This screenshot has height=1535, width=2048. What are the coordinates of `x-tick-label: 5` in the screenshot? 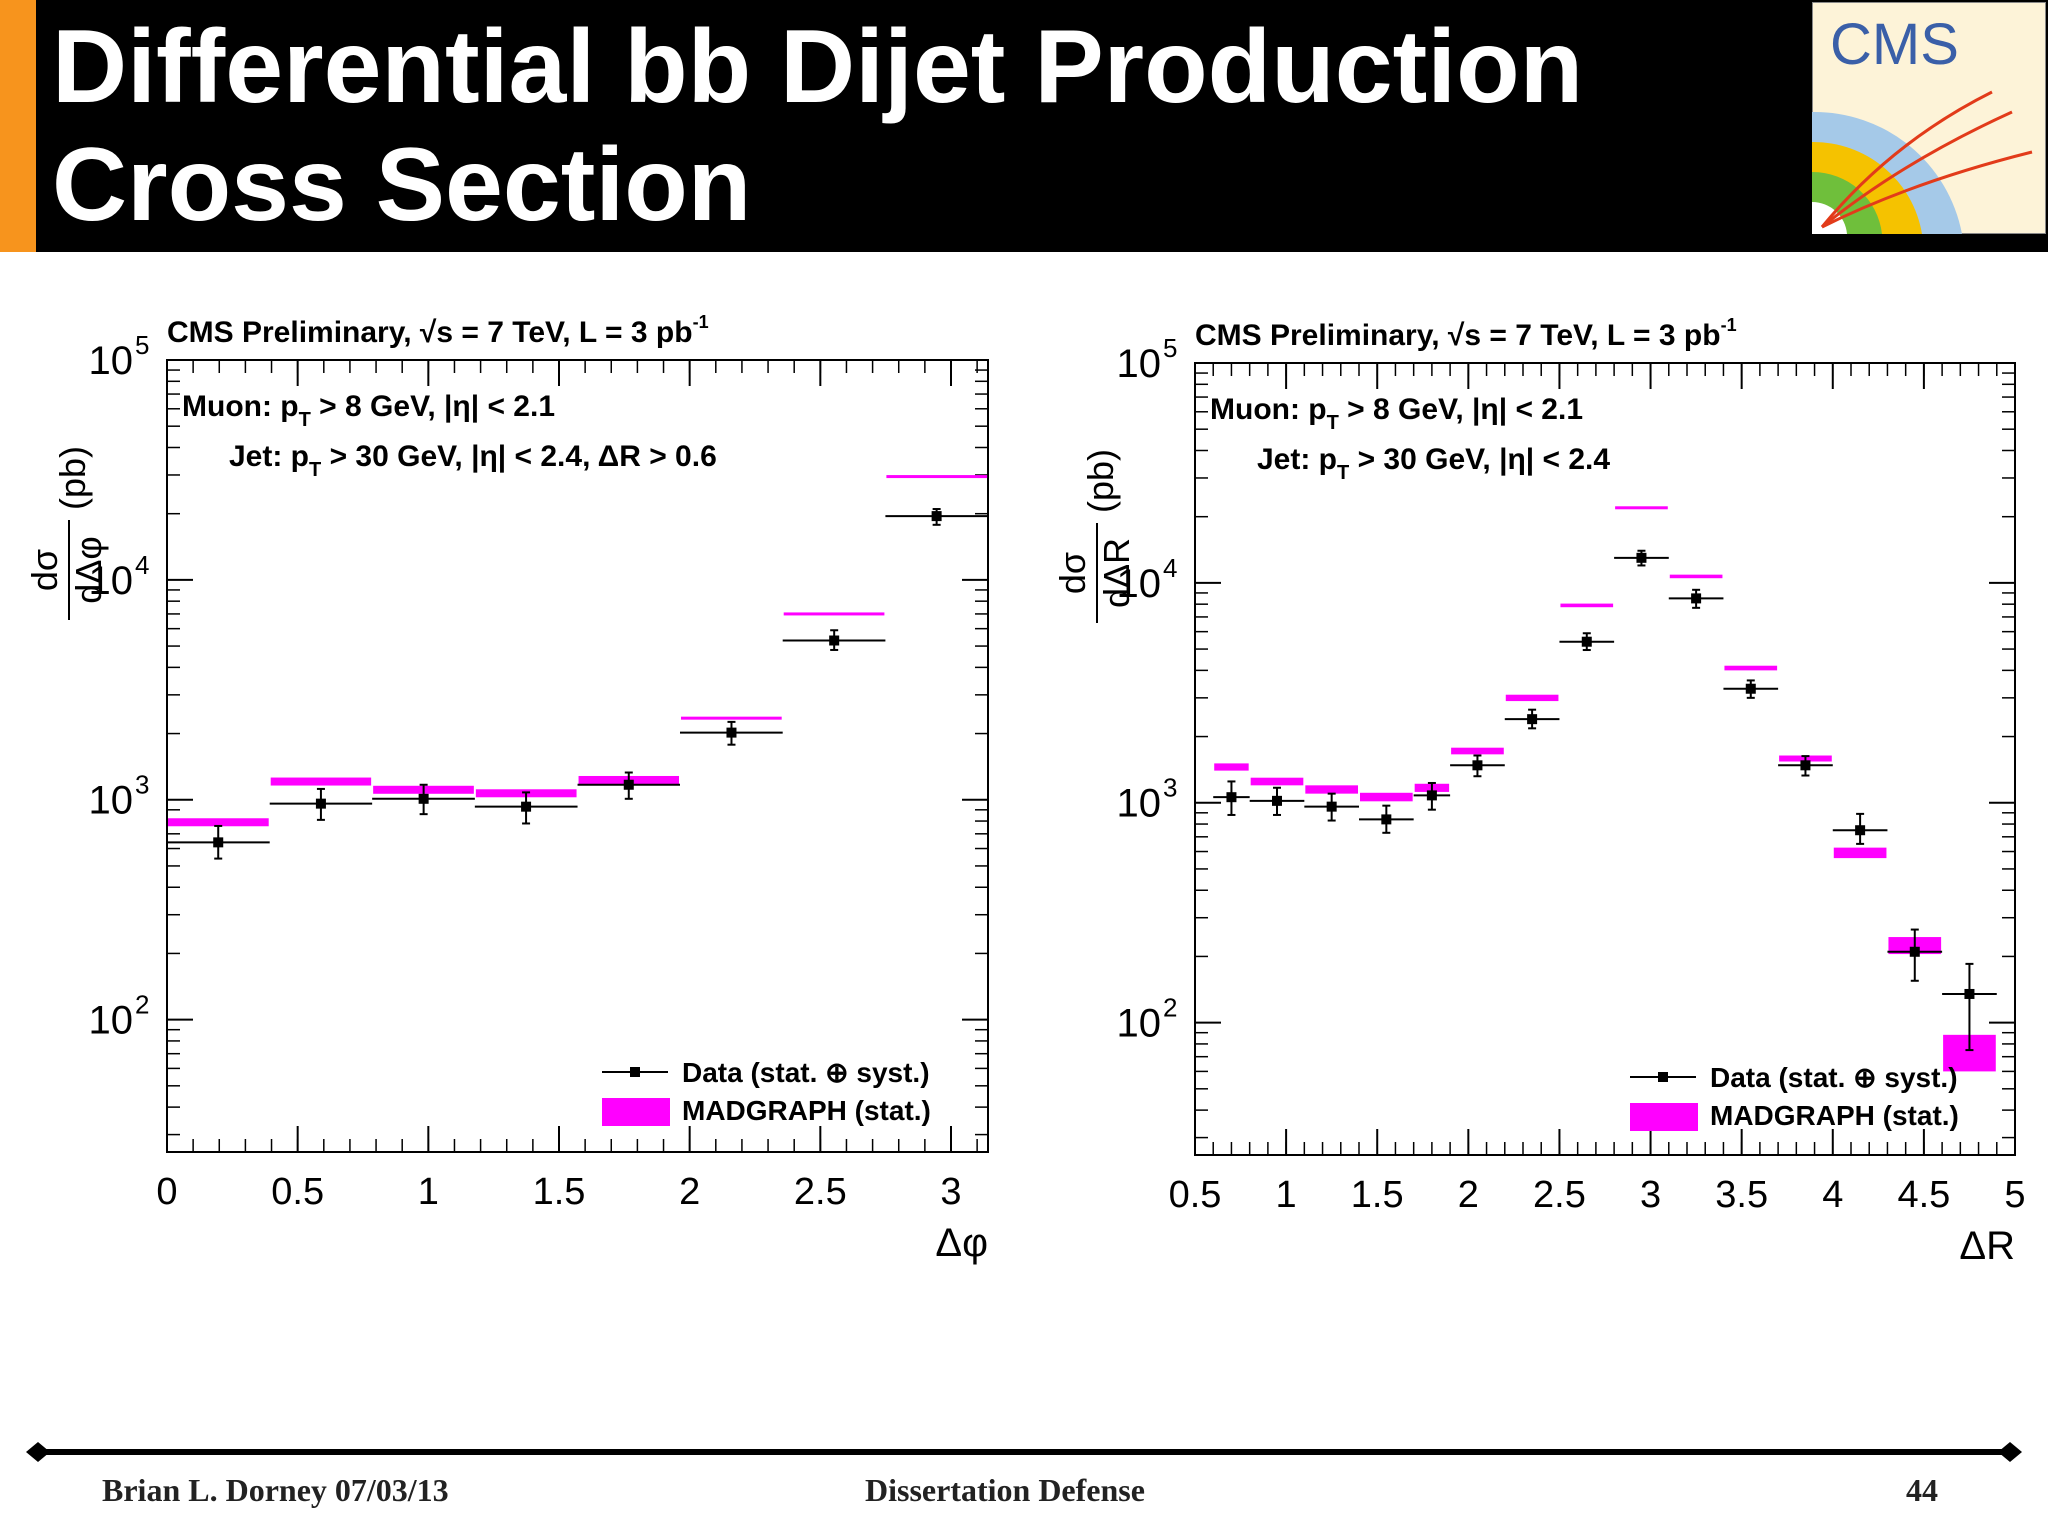 It's located at (2014, 1195).